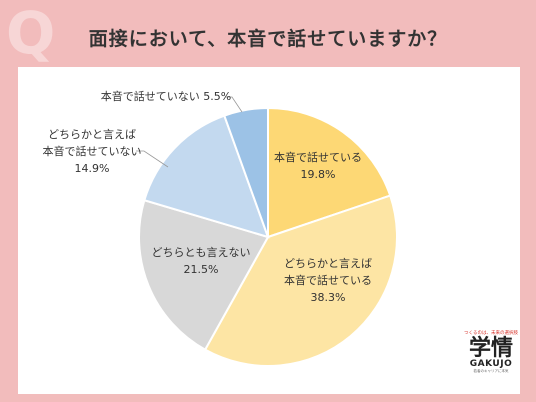 The image size is (536, 402). I want to click on logo-subtext: 若者のキャリアに本気, so click(491, 370).